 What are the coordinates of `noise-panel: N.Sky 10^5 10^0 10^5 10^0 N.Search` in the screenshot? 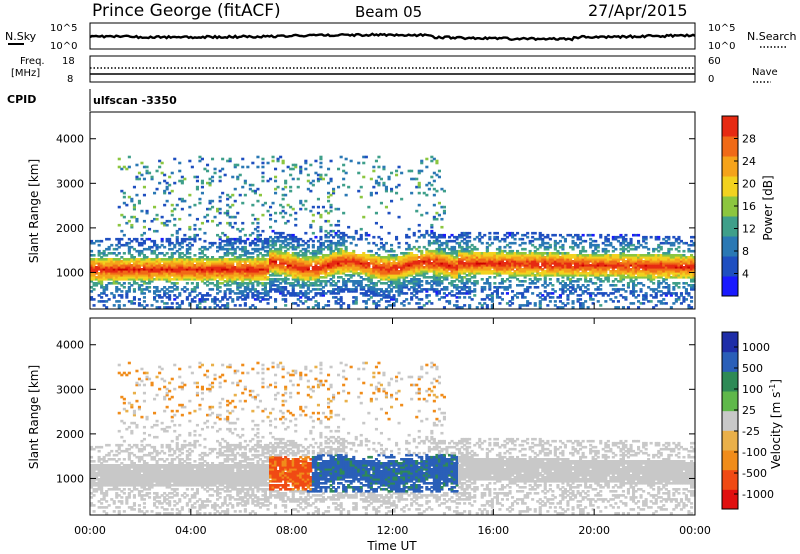 It's located at (401, 37).